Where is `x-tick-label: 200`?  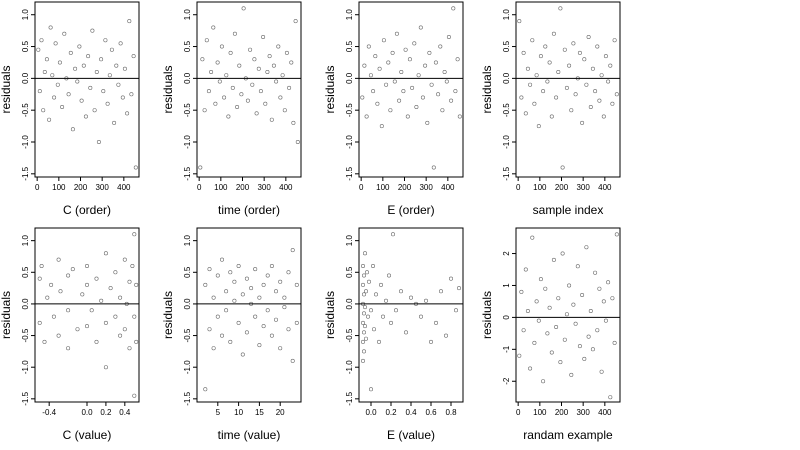 x-tick-label: 200 is located at coordinates (562, 187).